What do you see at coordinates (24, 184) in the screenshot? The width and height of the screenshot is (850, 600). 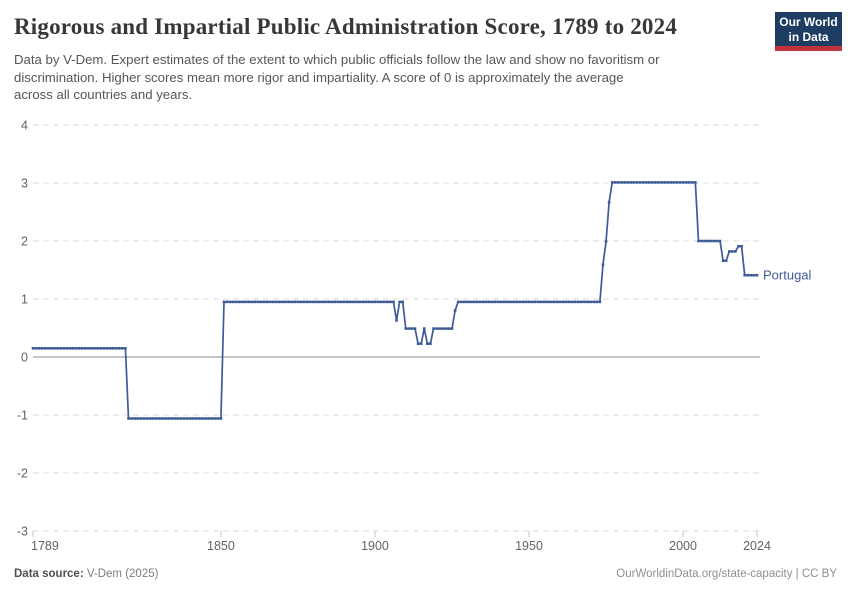 I see `y-tick-label: 3` at bounding box center [24, 184].